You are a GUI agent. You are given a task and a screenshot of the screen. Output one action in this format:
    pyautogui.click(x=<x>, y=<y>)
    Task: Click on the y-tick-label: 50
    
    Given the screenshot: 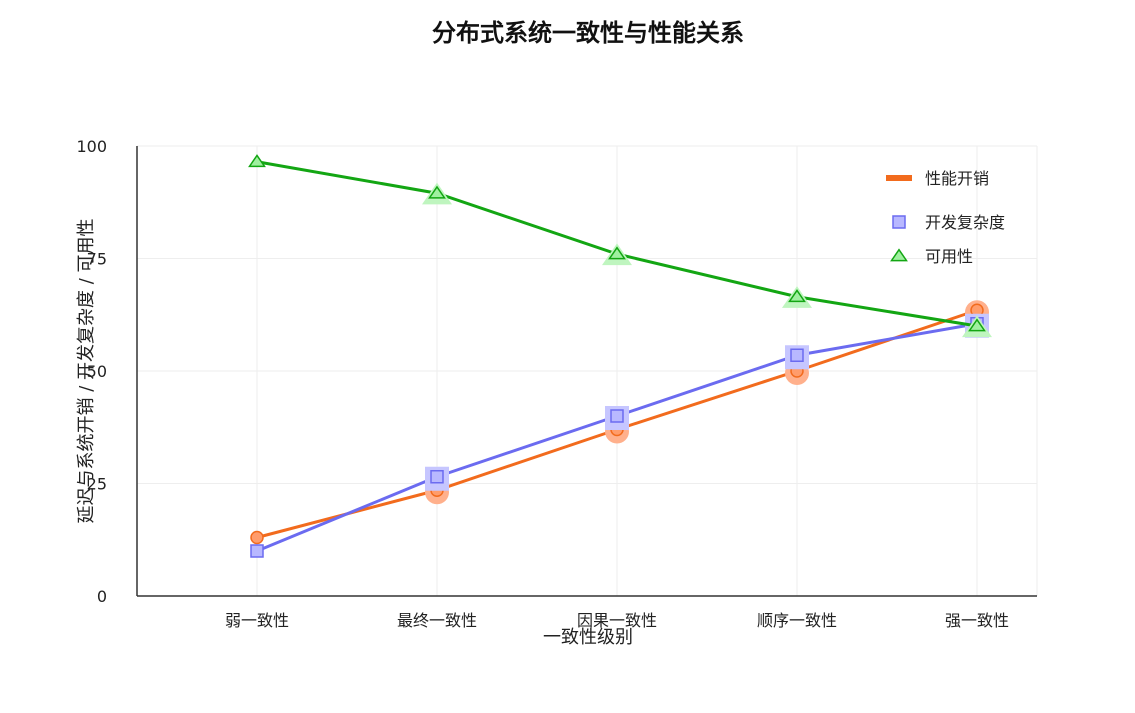 What is the action you would take?
    pyautogui.click(x=97, y=371)
    